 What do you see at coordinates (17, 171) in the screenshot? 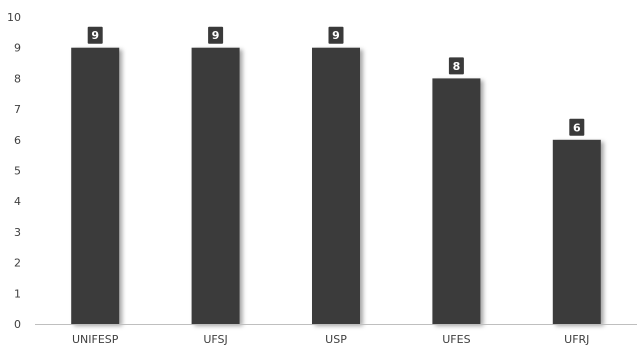
I see `y-tick-label: 5` at bounding box center [17, 171].